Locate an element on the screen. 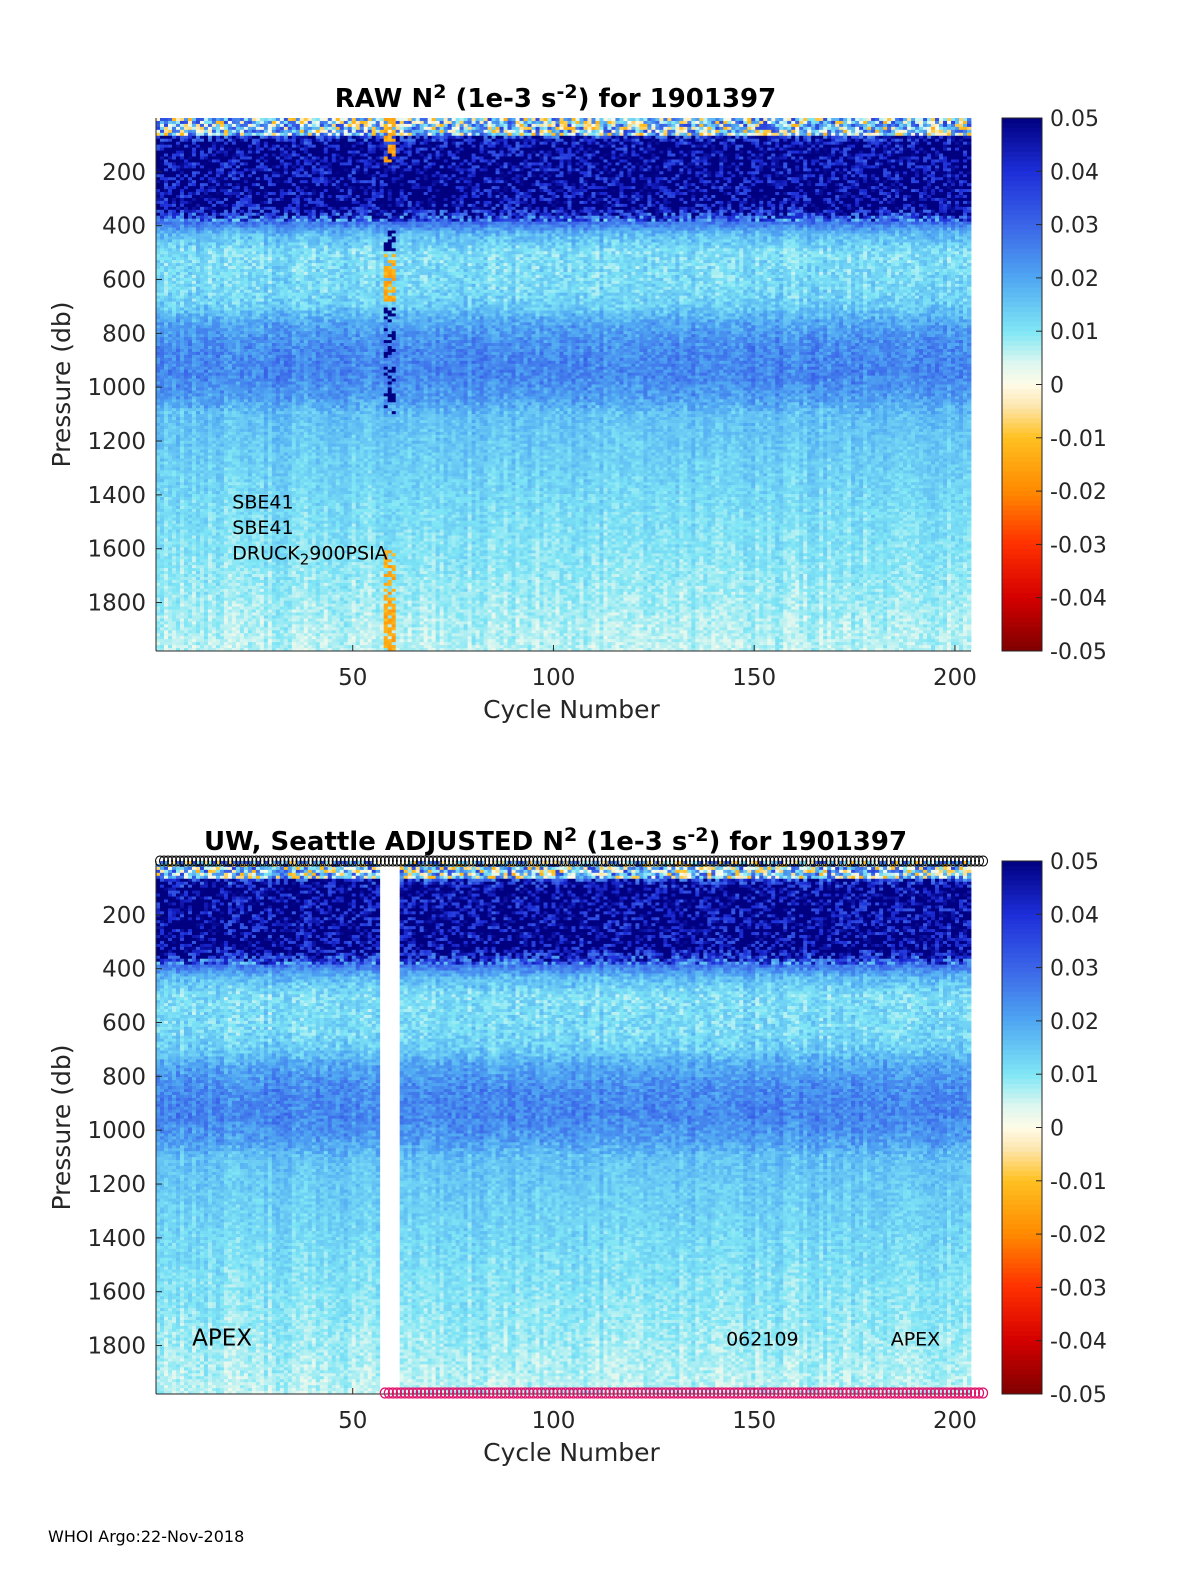  annotation-part: 900PSIA is located at coordinates (348, 553).